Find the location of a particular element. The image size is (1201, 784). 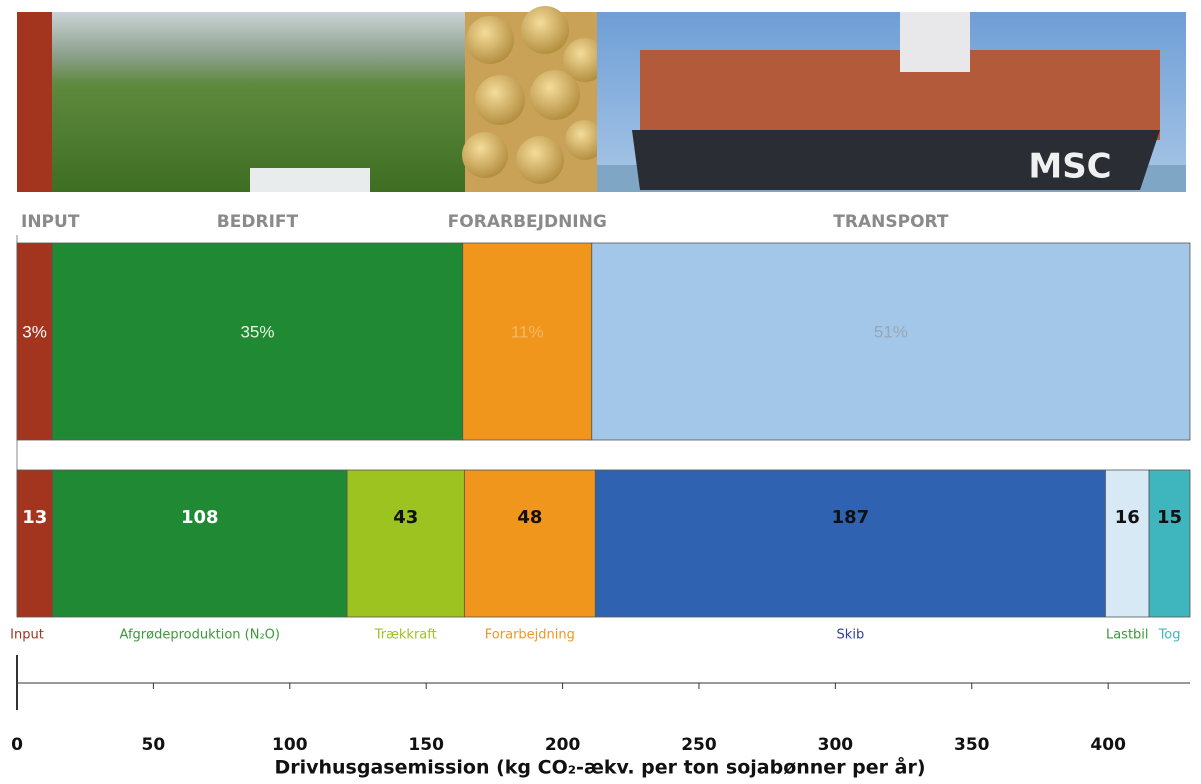

value-label: 43 is located at coordinates (405, 517).